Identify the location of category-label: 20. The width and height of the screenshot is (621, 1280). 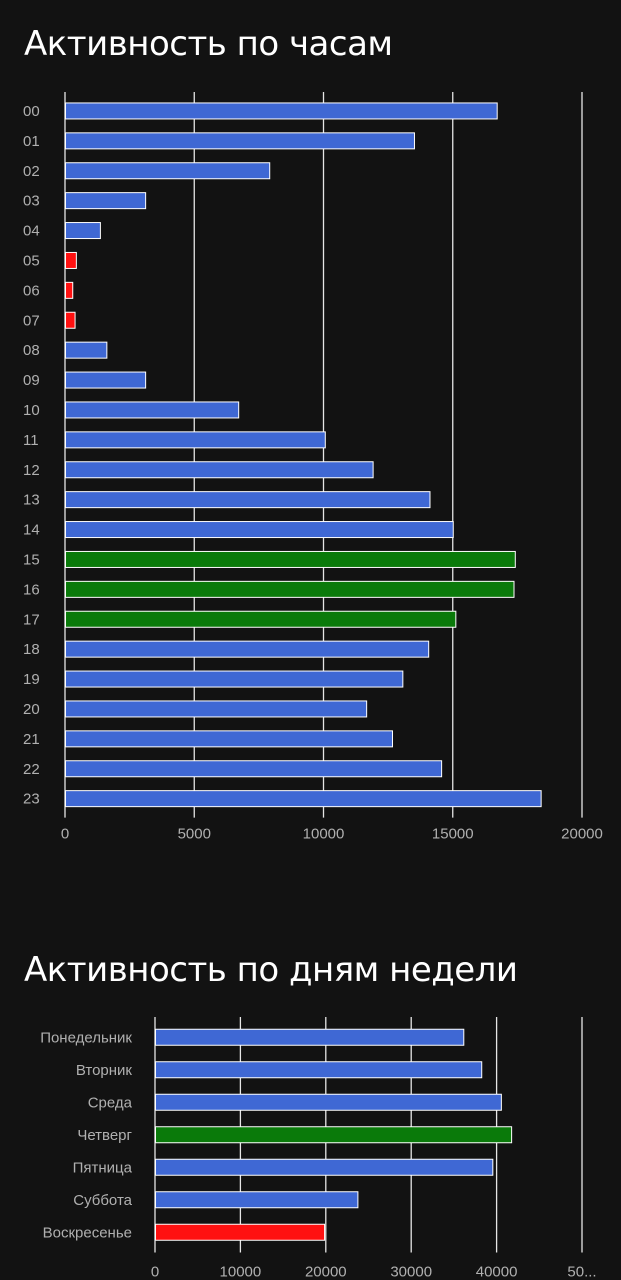
(31, 709).